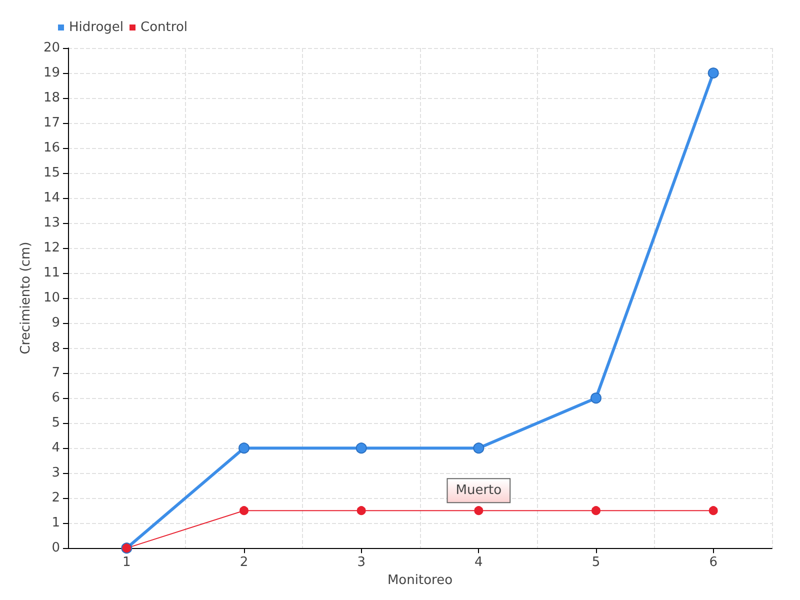  What do you see at coordinates (478, 562) in the screenshot?
I see `x-tick-label: 4` at bounding box center [478, 562].